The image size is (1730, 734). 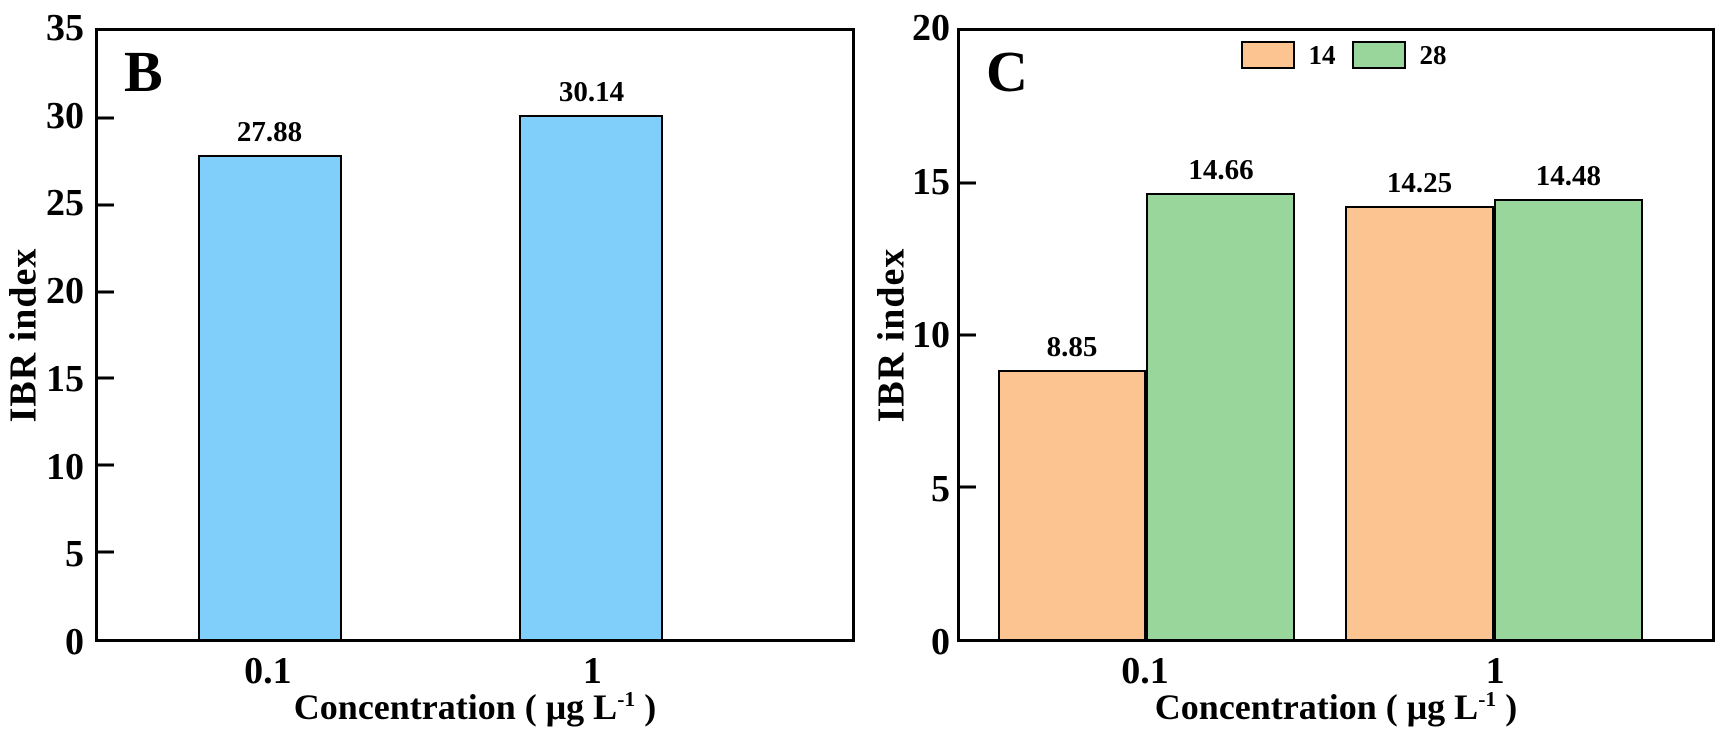 What do you see at coordinates (65, 203) in the screenshot?
I see `y-tick-label: 25` at bounding box center [65, 203].